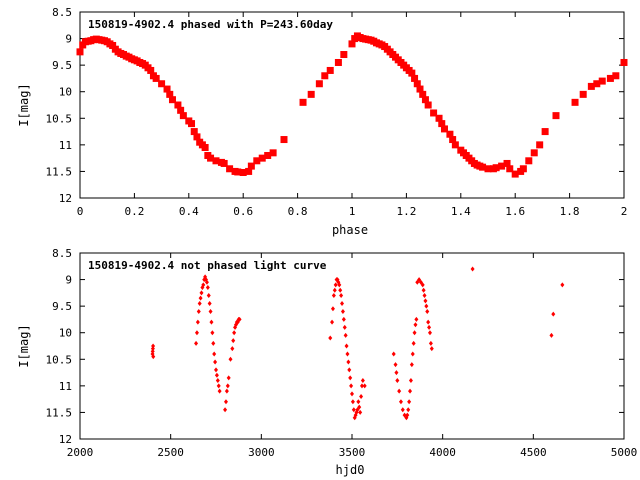  I want to click on y-tick-label: 9, so click(68, 39).